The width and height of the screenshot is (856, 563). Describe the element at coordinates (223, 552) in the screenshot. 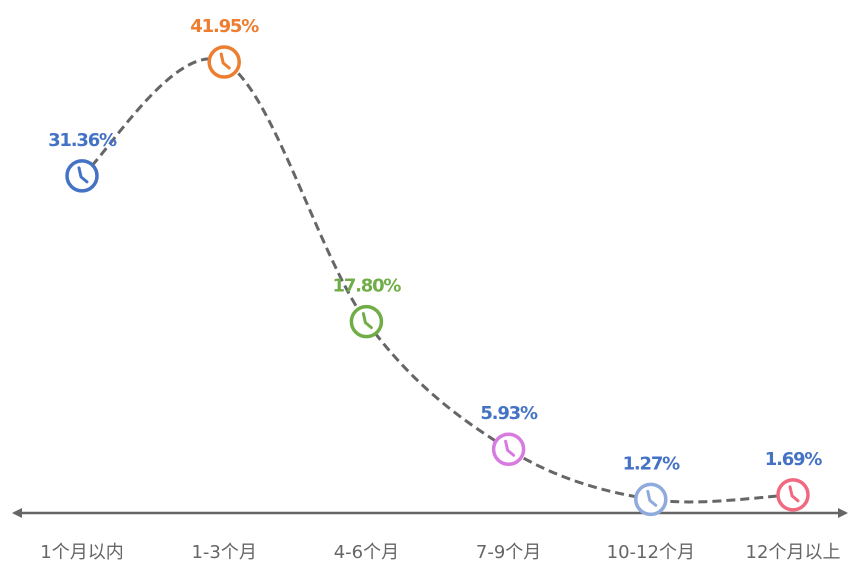

I see `x-tick-label: 1-3个月` at that location.